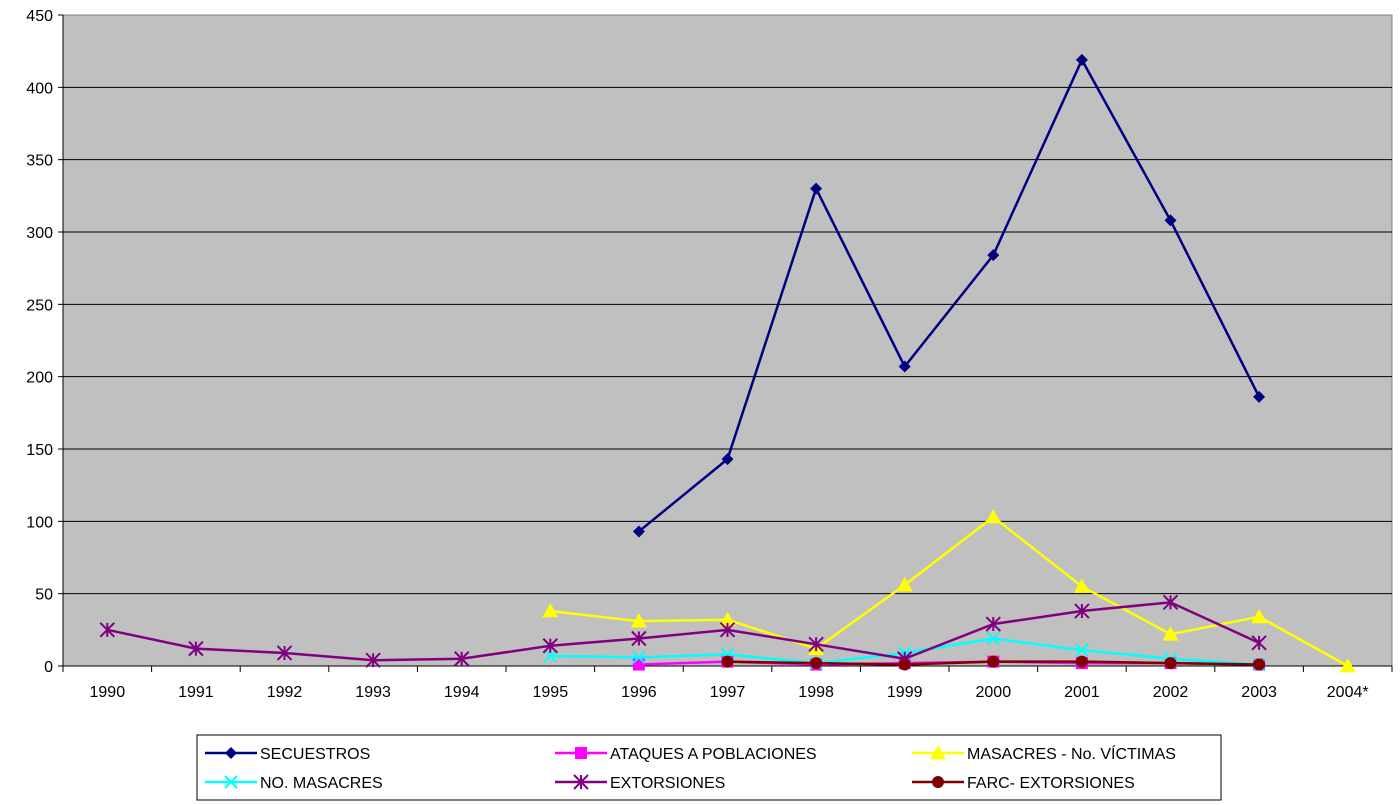 The image size is (1400, 805). What do you see at coordinates (905, 692) in the screenshot?
I see `x-tick-label: 1999` at bounding box center [905, 692].